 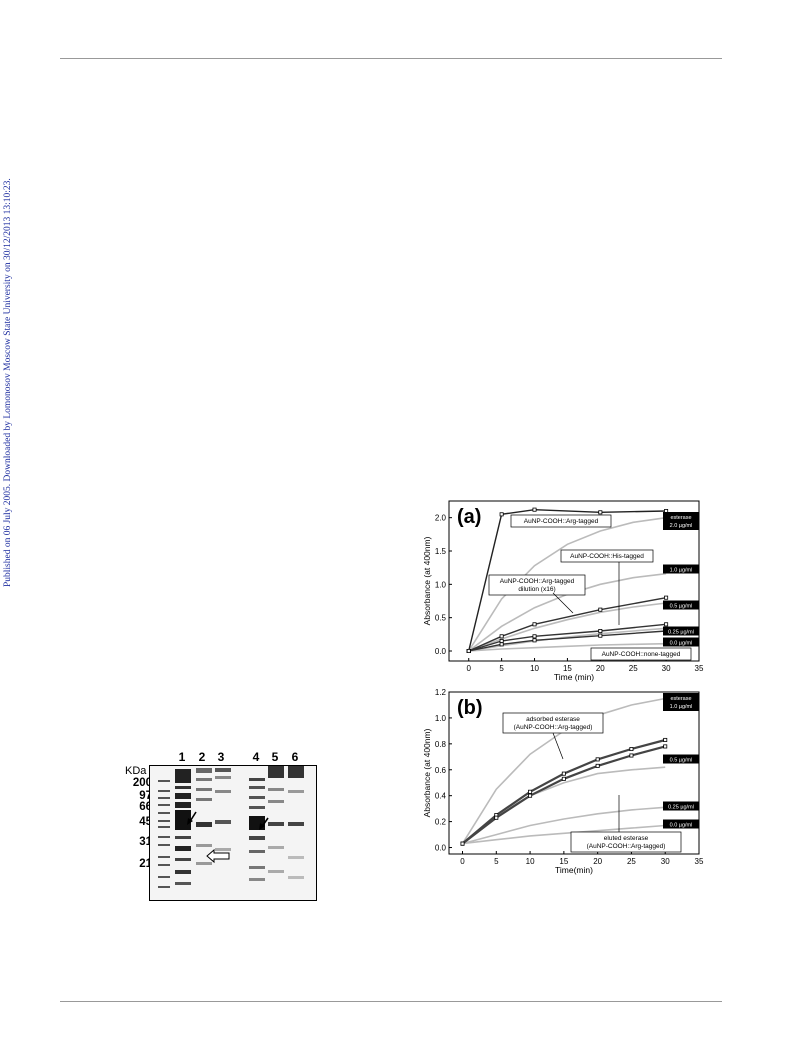 I want to click on gel-bands, so click(x=231, y=827).